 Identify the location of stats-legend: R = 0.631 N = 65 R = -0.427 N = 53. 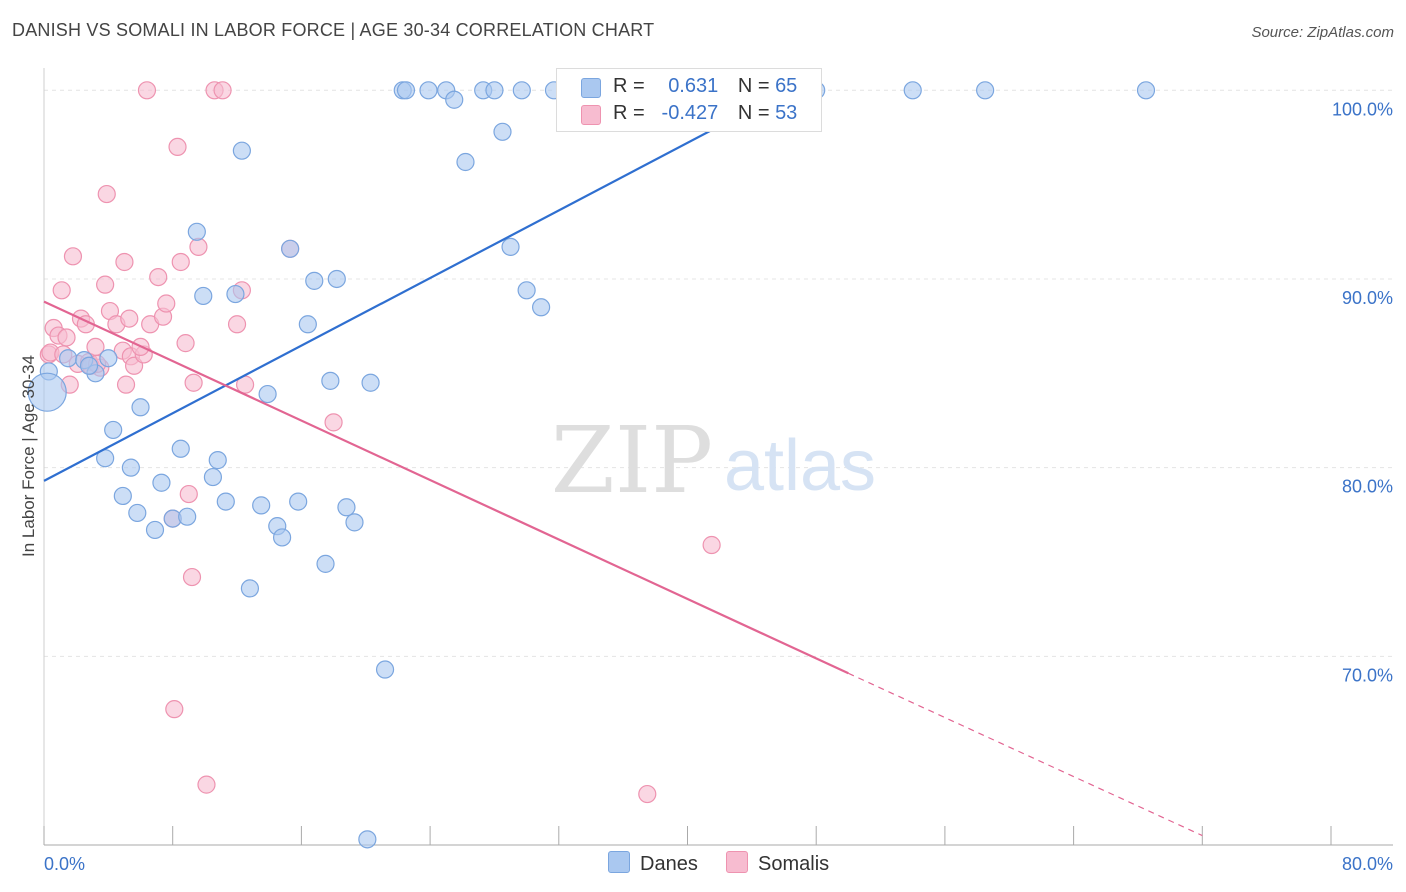
(689, 100).